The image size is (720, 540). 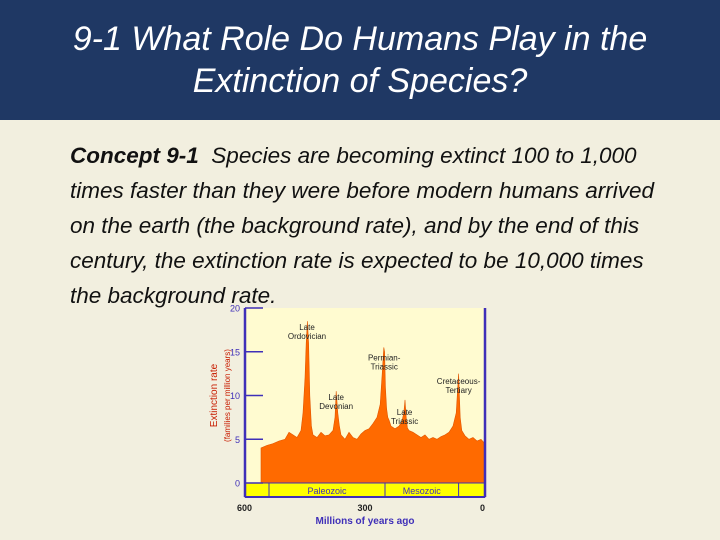 I want to click on y-axis-label: Extinction rate, so click(x=214, y=395).